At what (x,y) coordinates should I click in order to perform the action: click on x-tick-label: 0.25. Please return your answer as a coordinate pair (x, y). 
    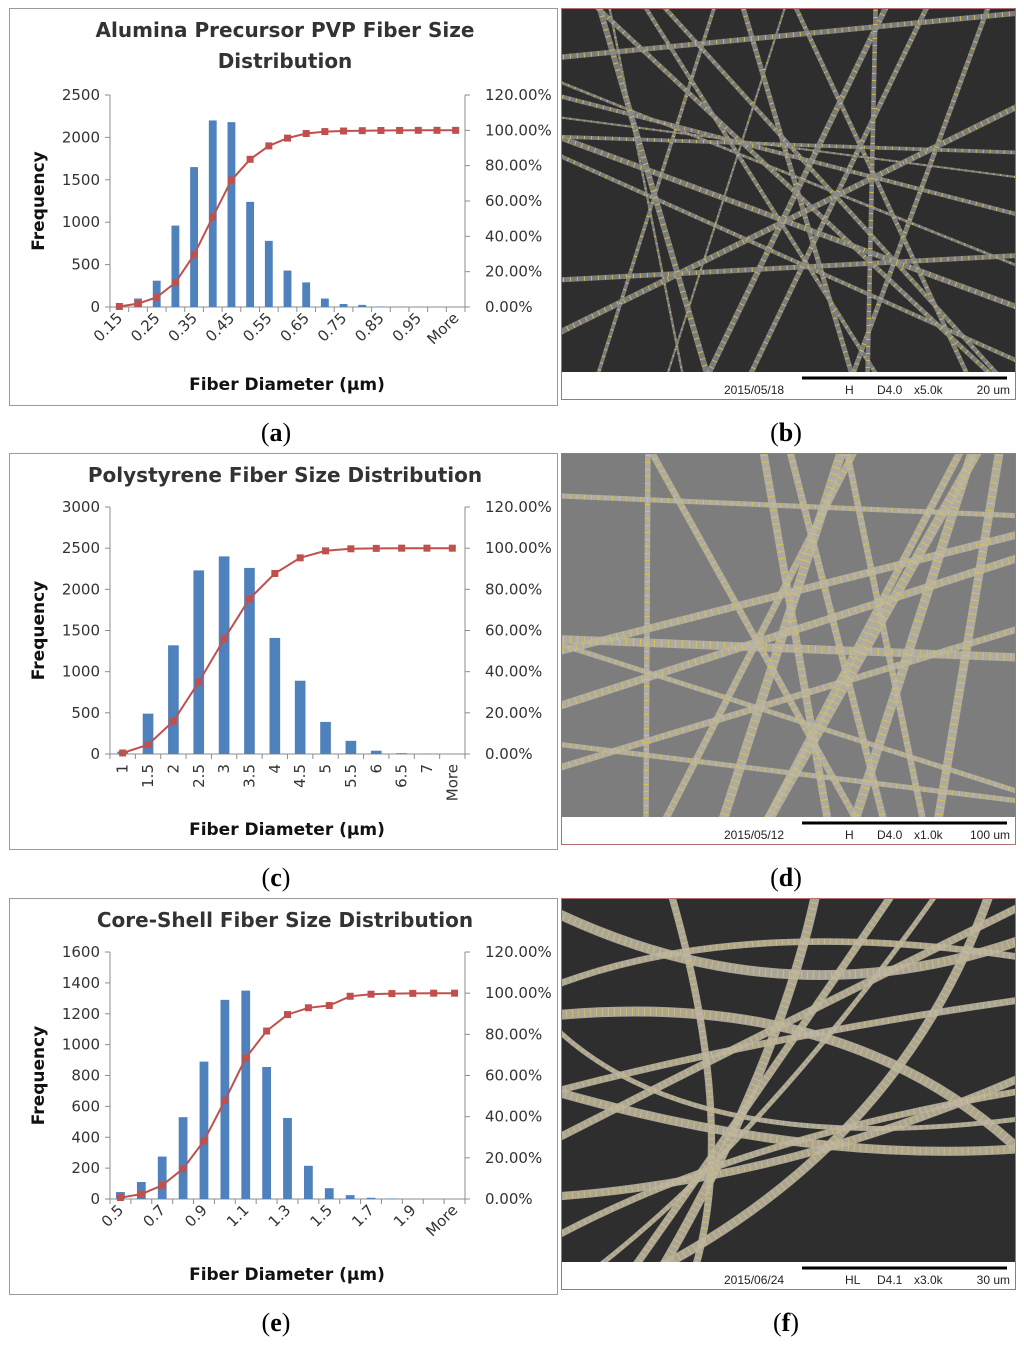
    Looking at the image, I should click on (145, 327).